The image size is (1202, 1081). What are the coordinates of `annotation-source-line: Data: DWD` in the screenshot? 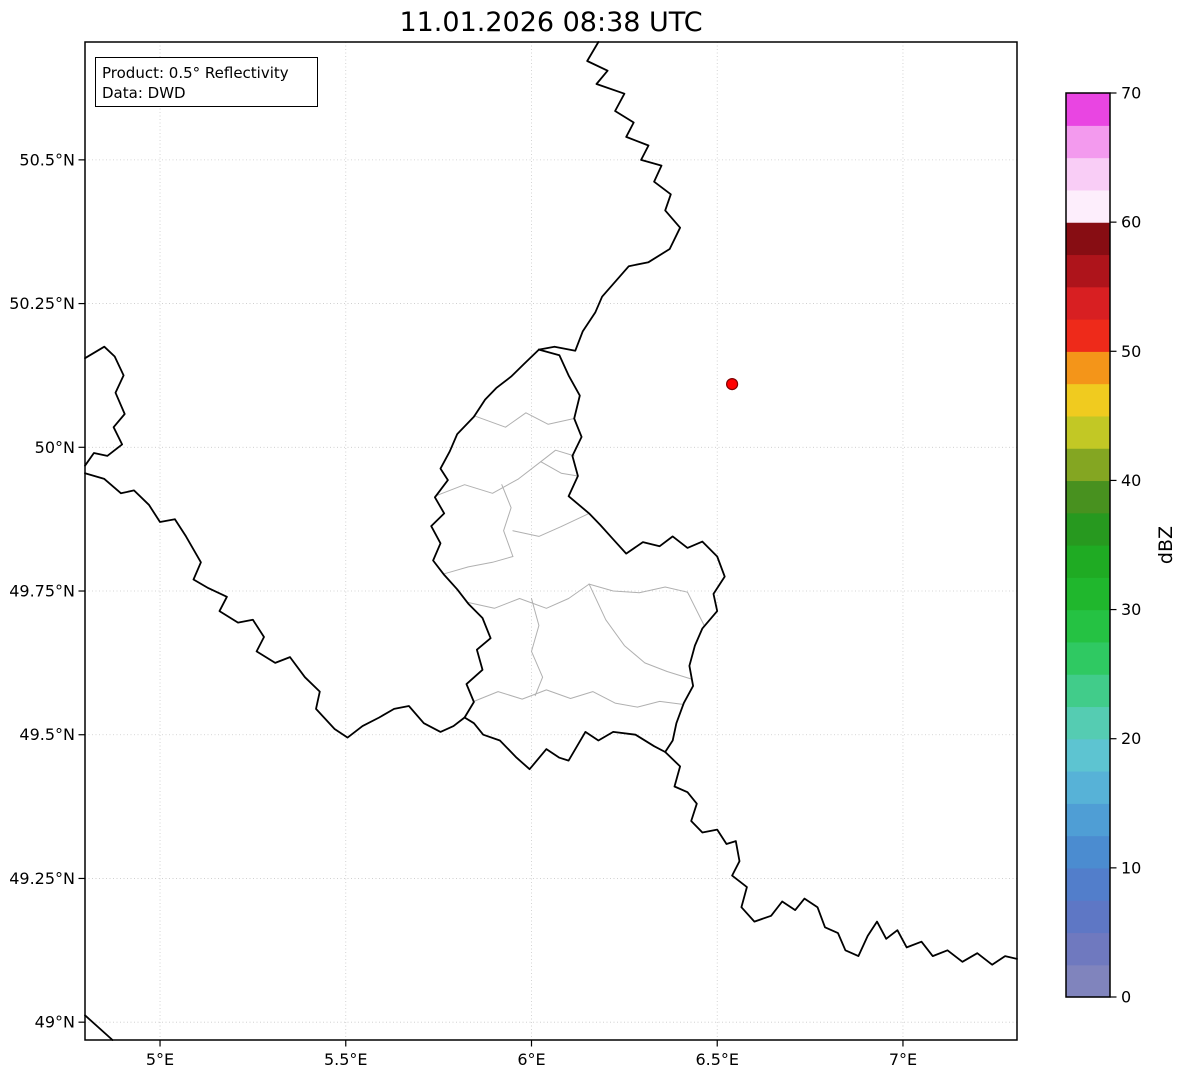 It's located at (144, 93).